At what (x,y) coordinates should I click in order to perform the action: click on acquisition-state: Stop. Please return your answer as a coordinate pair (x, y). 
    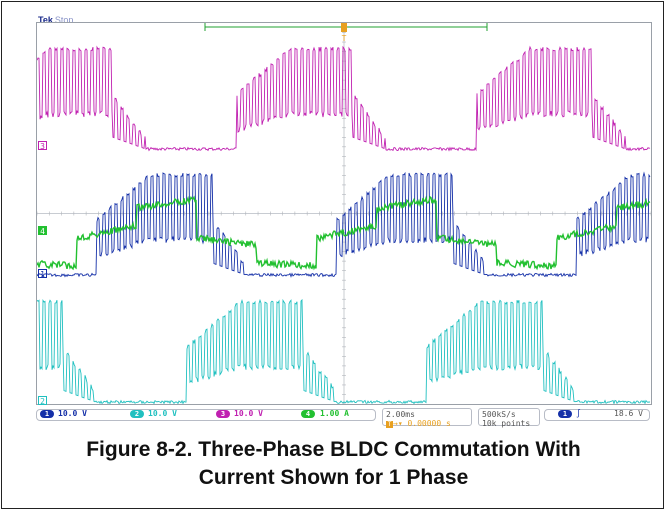
    Looking at the image, I should click on (64, 20).